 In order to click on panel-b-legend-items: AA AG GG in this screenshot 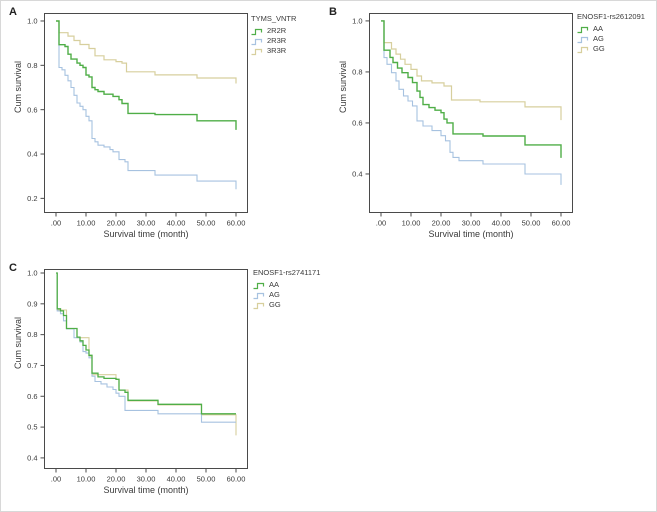, I will do `click(611, 39)`.